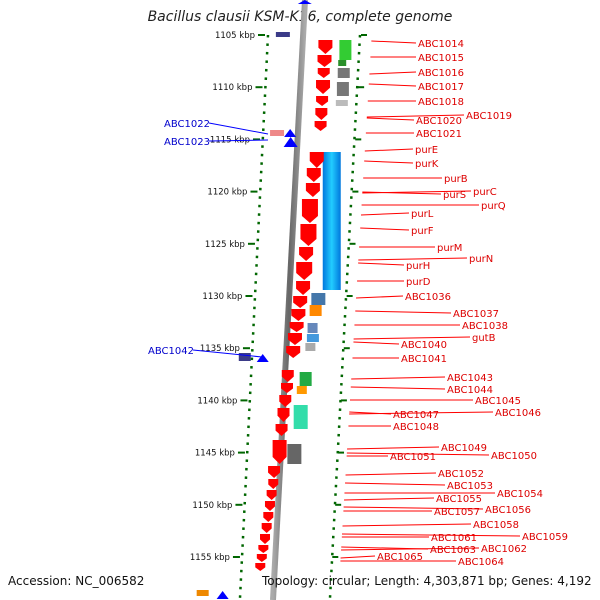  Describe the element at coordinates (459, 499) in the screenshot. I see `gene-label: ABC1055` at that location.